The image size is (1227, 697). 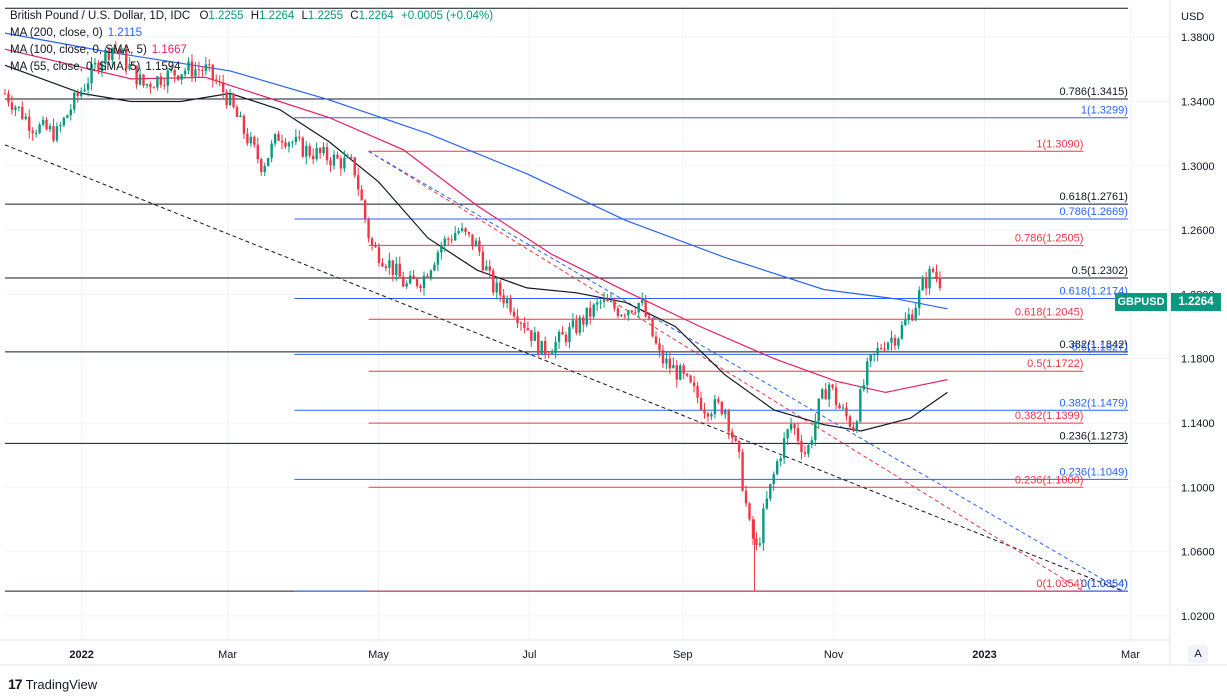 What do you see at coordinates (81, 655) in the screenshot?
I see `x-tick-label: 2022` at bounding box center [81, 655].